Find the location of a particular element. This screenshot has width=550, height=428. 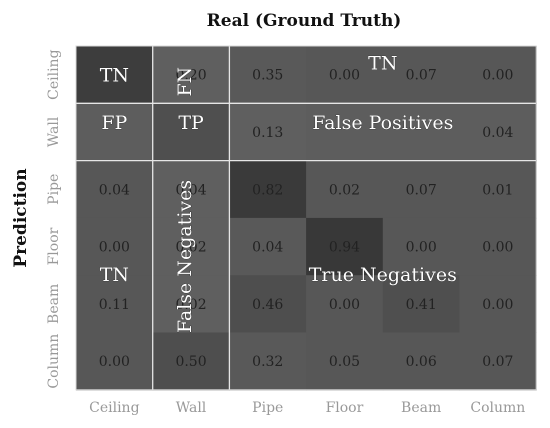

cell-pipe-beam is located at coordinates (421, 189).